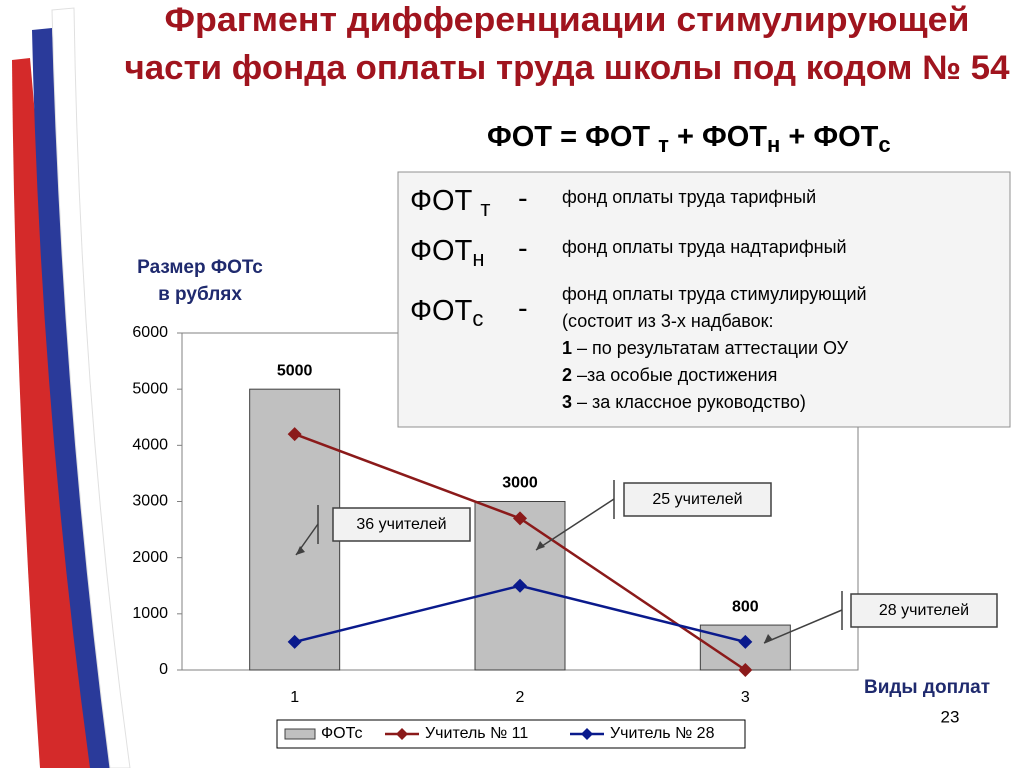 The width and height of the screenshot is (1024, 768). What do you see at coordinates (478, 258) in the screenshot?
I see `definition-term-sub: н` at bounding box center [478, 258].